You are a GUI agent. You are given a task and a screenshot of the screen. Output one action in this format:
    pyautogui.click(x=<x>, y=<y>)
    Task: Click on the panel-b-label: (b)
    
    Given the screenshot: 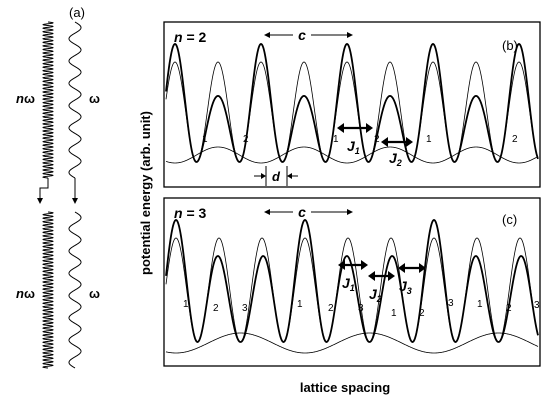 What is the action you would take?
    pyautogui.click(x=510, y=45)
    